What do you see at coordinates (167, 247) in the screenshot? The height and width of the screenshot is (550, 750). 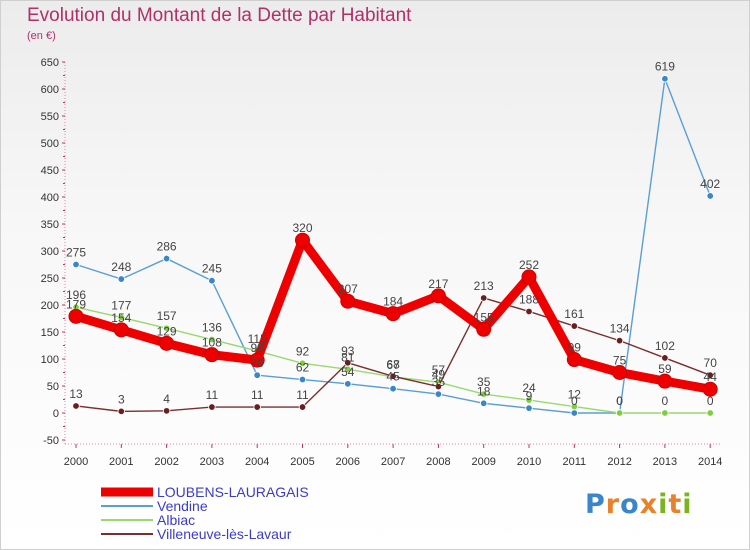 I see `data-label: 286` at bounding box center [167, 247].